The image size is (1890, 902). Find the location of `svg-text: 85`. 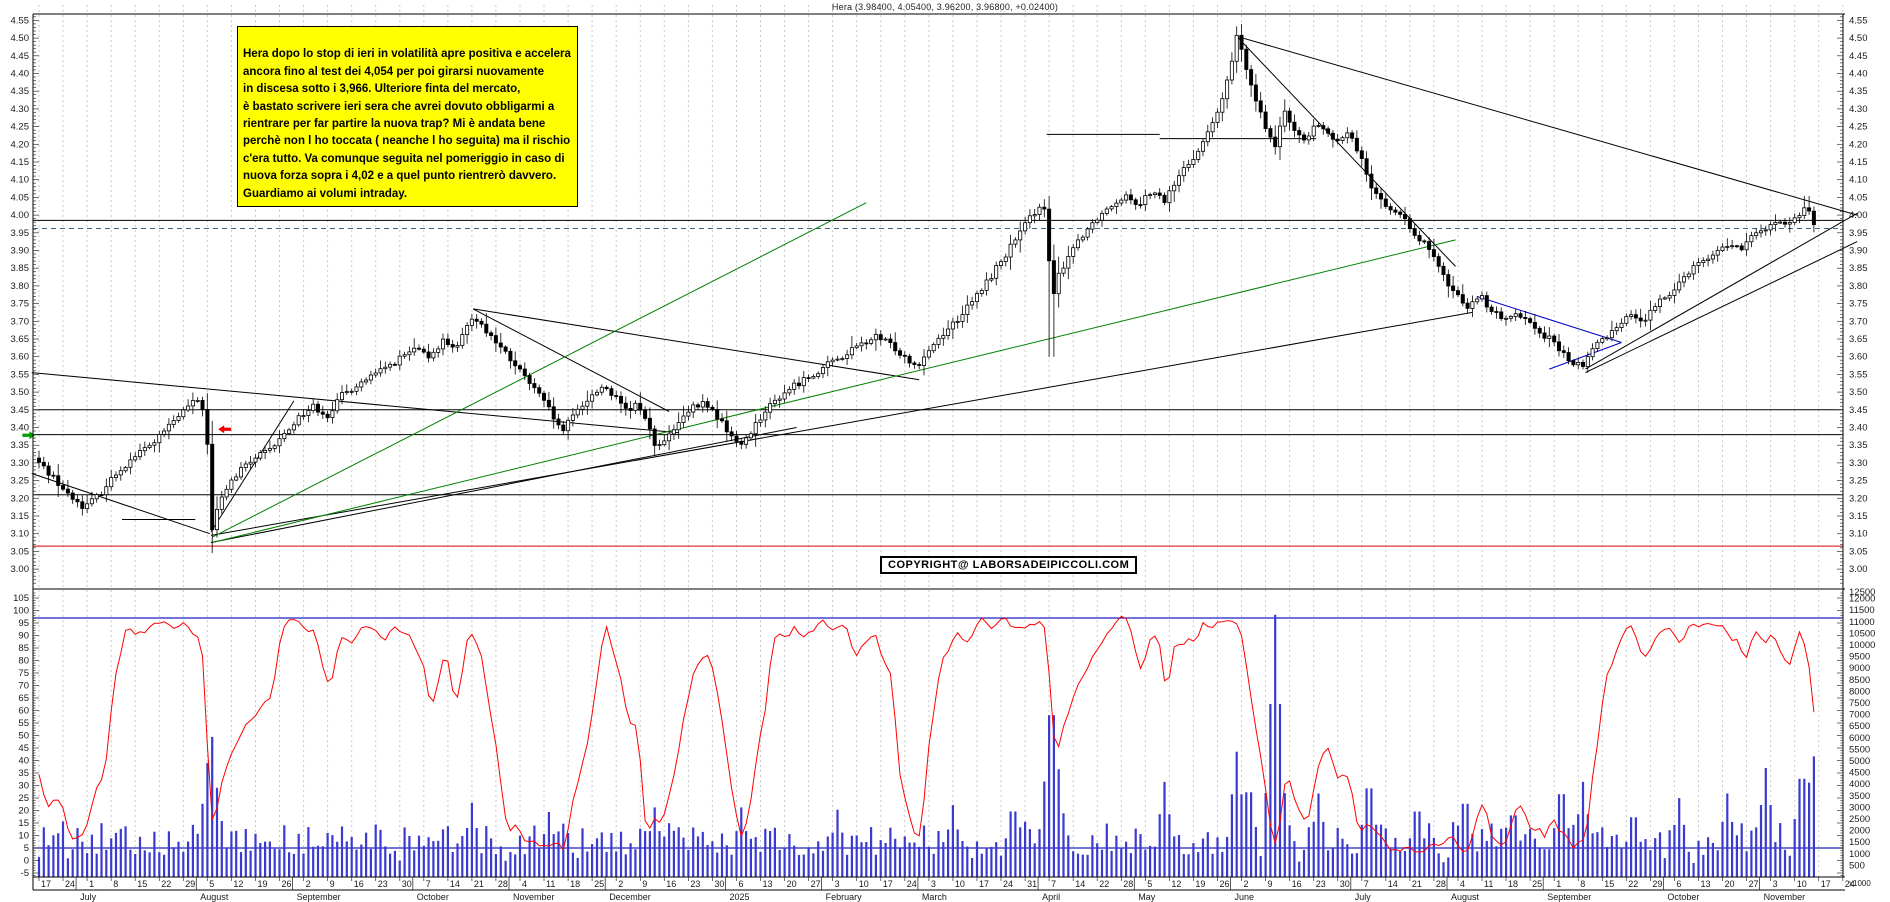

svg-text: 85 is located at coordinates (23, 648).